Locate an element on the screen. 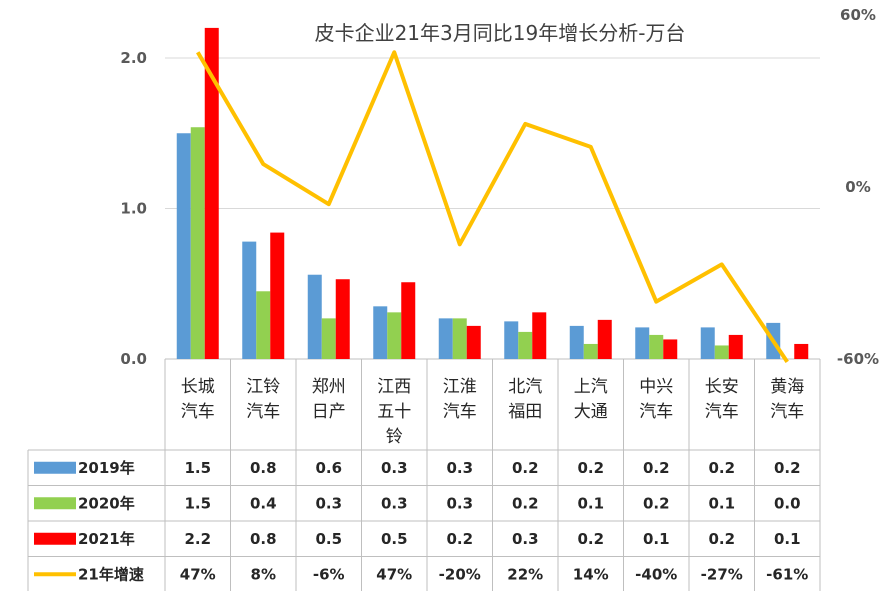  y-right-tick-label: -60% is located at coordinates (858, 359).